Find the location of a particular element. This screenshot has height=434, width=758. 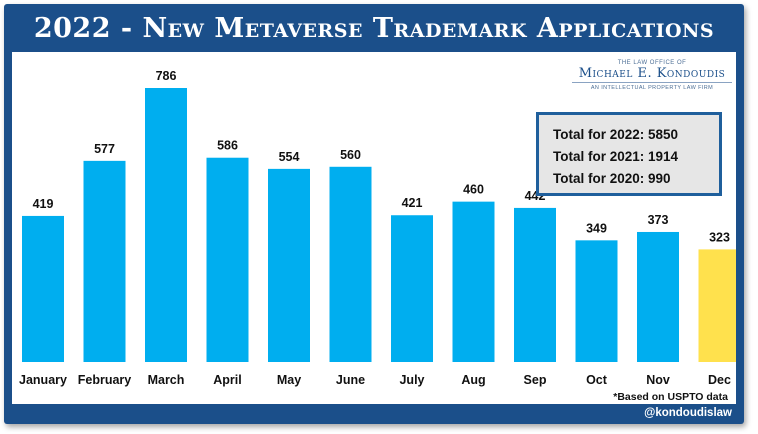

value-label-nov: 373 is located at coordinates (658, 220).